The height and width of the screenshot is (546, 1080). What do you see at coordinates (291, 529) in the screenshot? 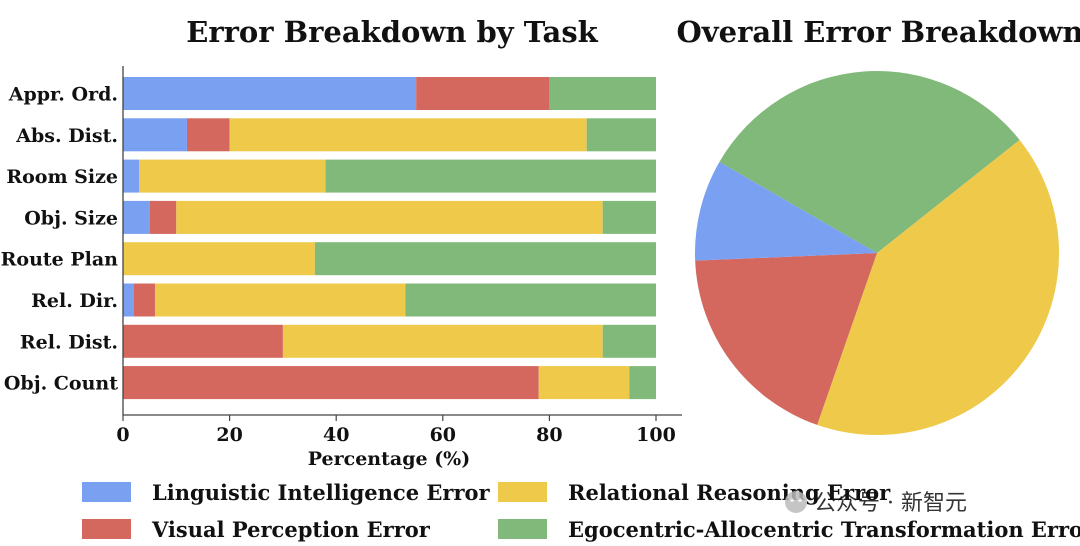
I see `legend-label-visual: Visual Perception Error` at bounding box center [291, 529].